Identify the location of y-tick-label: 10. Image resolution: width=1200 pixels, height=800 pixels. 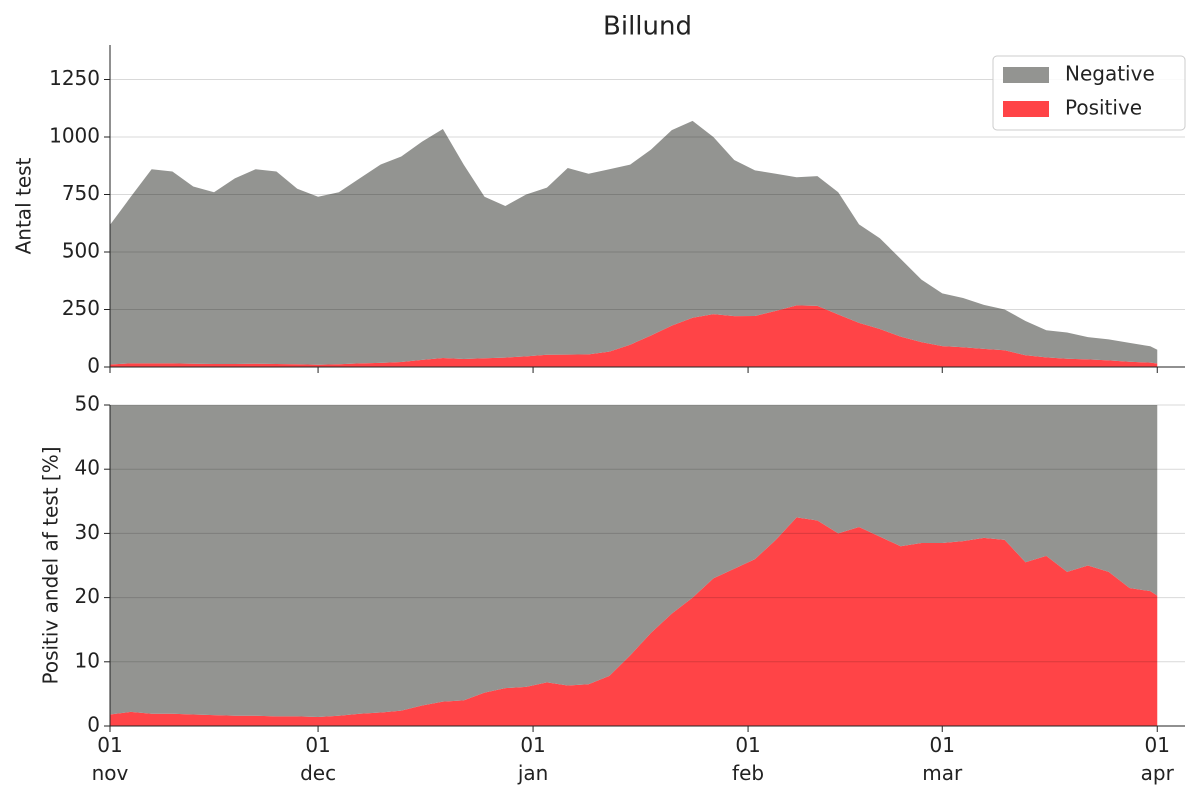
(87, 660).